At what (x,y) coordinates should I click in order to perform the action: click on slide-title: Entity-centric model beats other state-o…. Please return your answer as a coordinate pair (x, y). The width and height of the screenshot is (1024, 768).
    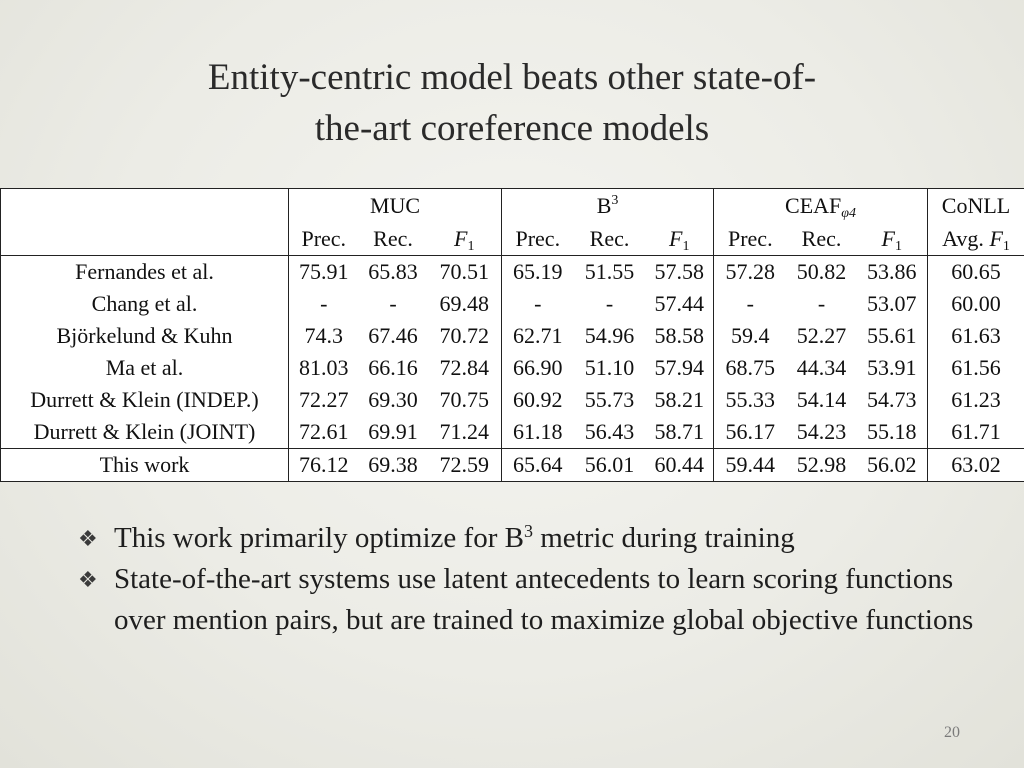
    Looking at the image, I should click on (512, 103).